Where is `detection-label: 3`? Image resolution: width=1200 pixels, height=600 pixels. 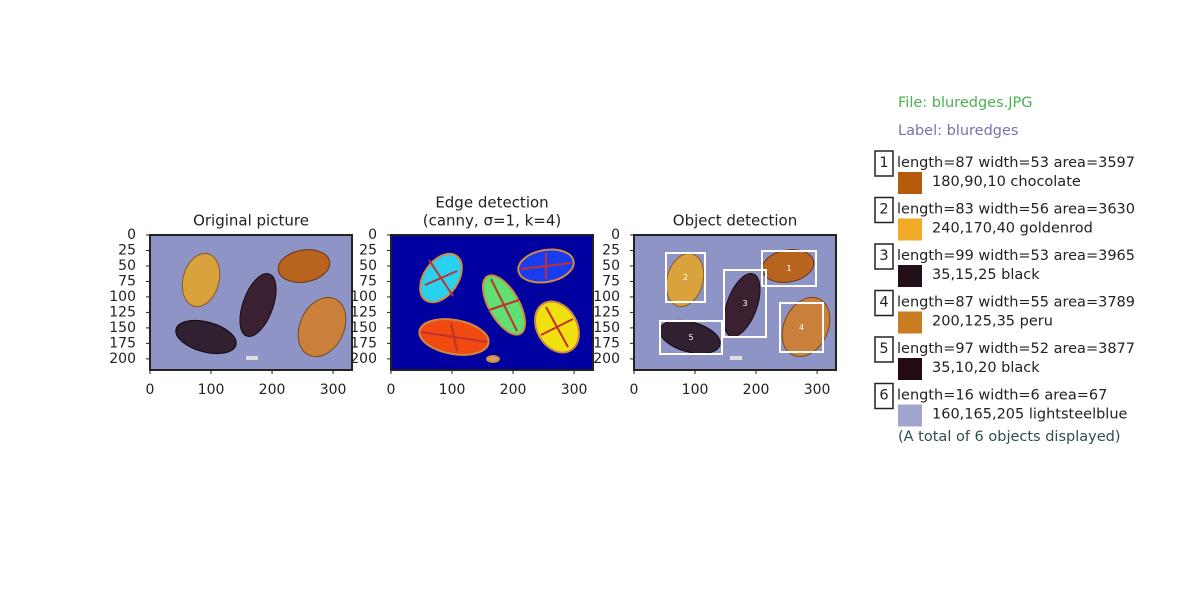
detection-label: 3 is located at coordinates (744, 303).